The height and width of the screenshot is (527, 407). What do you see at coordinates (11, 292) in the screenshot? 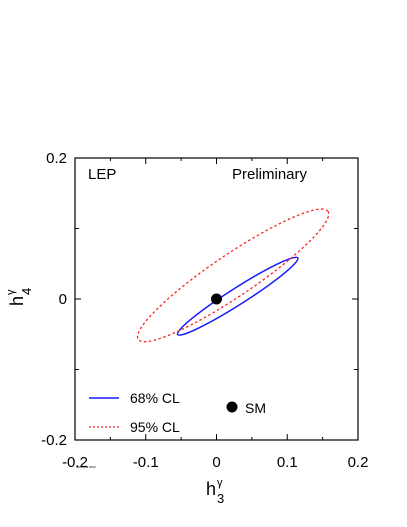
I see `y-axis-label-sup: γ` at bounding box center [11, 292].